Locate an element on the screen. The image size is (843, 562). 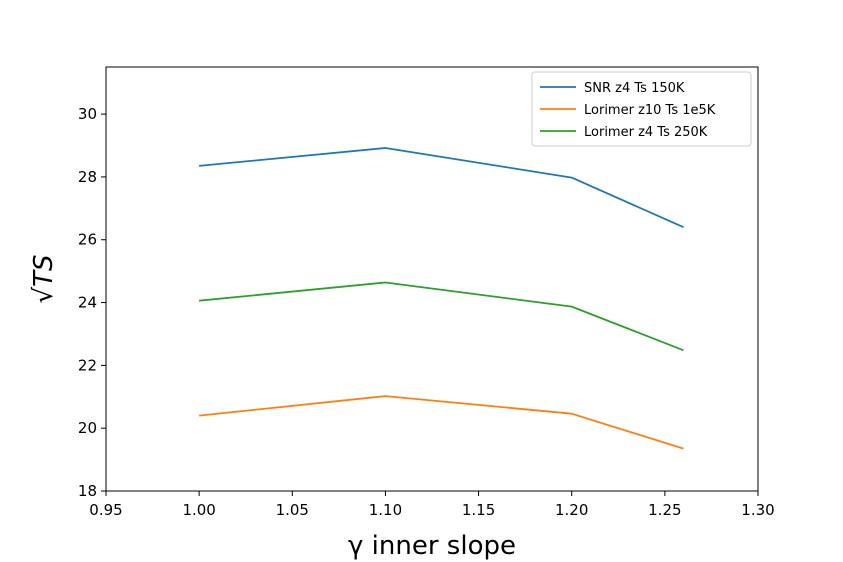
x-tick-label: 1.20 is located at coordinates (571, 510).